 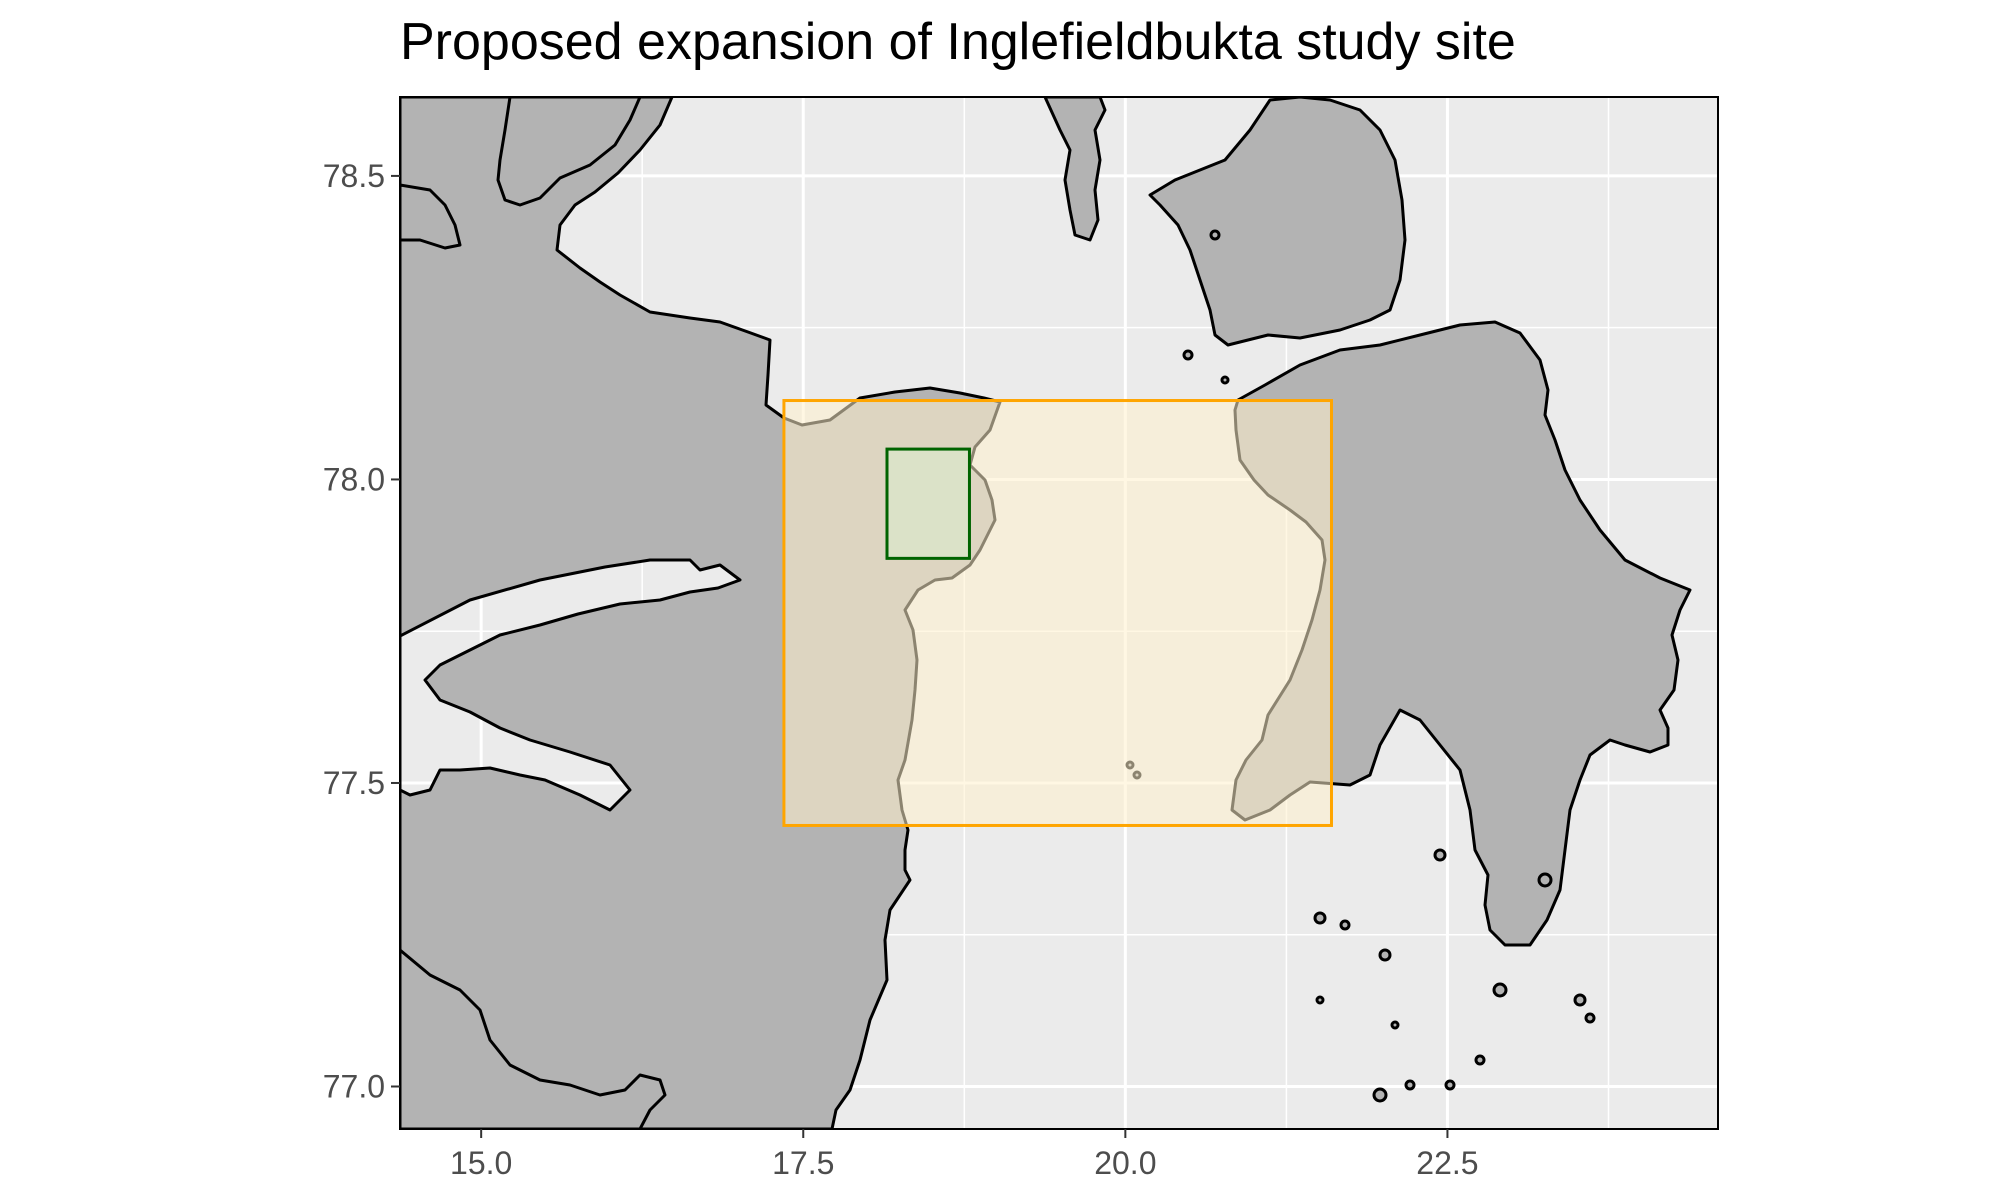 What do you see at coordinates (569, 152) in the screenshot?
I see `northwest-land` at bounding box center [569, 152].